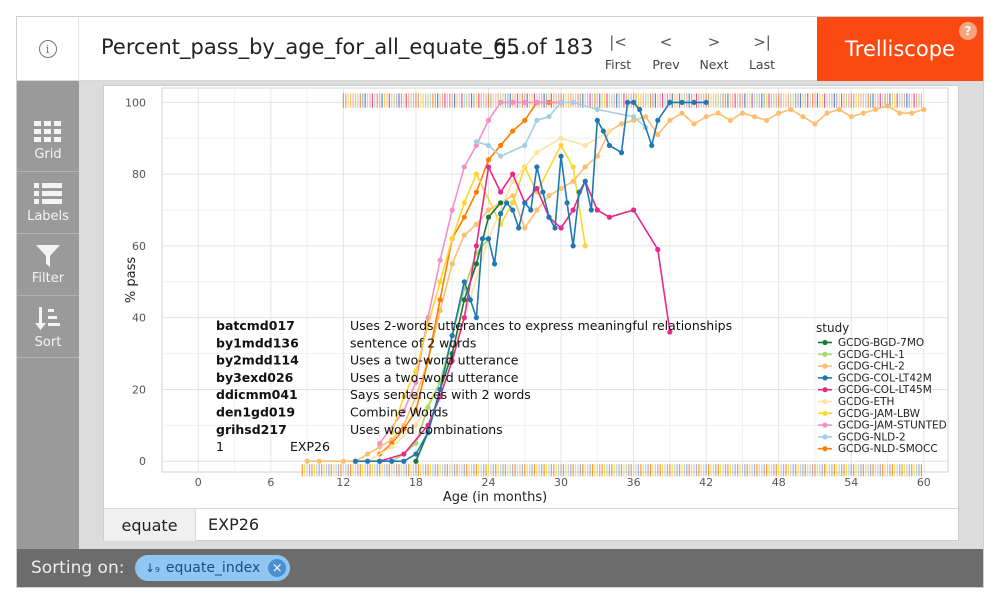  What do you see at coordinates (48, 154) in the screenshot?
I see `grid-label: Grid` at bounding box center [48, 154].